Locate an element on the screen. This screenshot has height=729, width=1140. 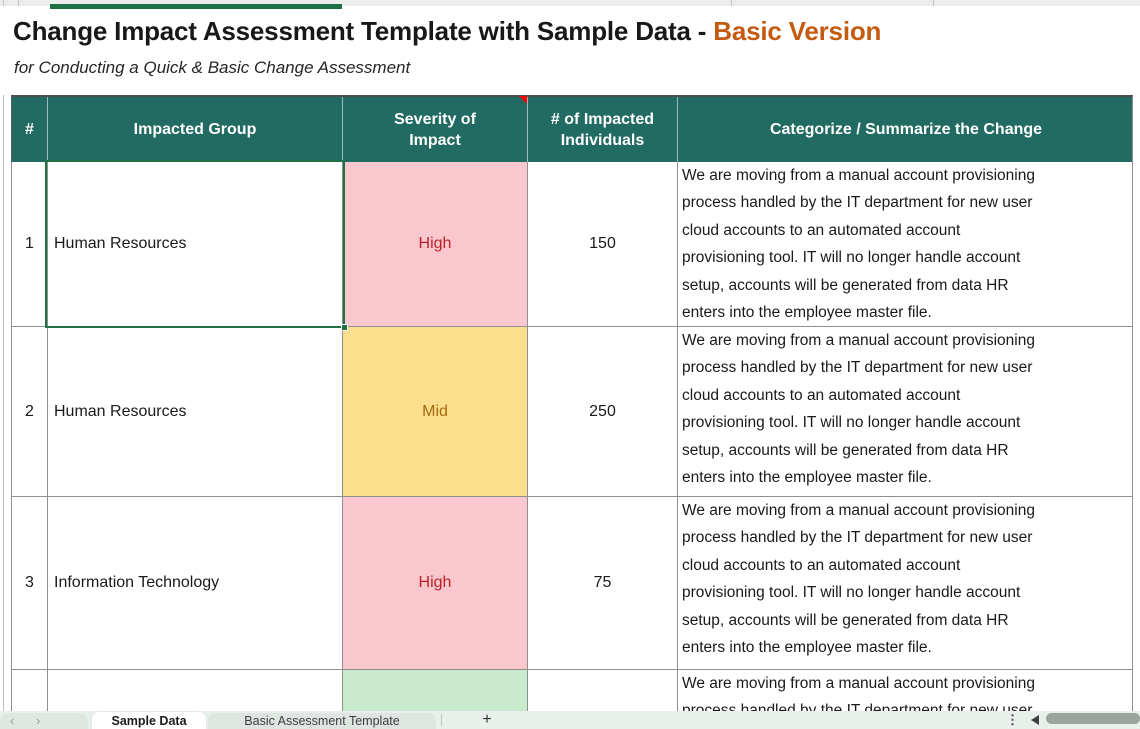
cell-count: 75 is located at coordinates (603, 583).